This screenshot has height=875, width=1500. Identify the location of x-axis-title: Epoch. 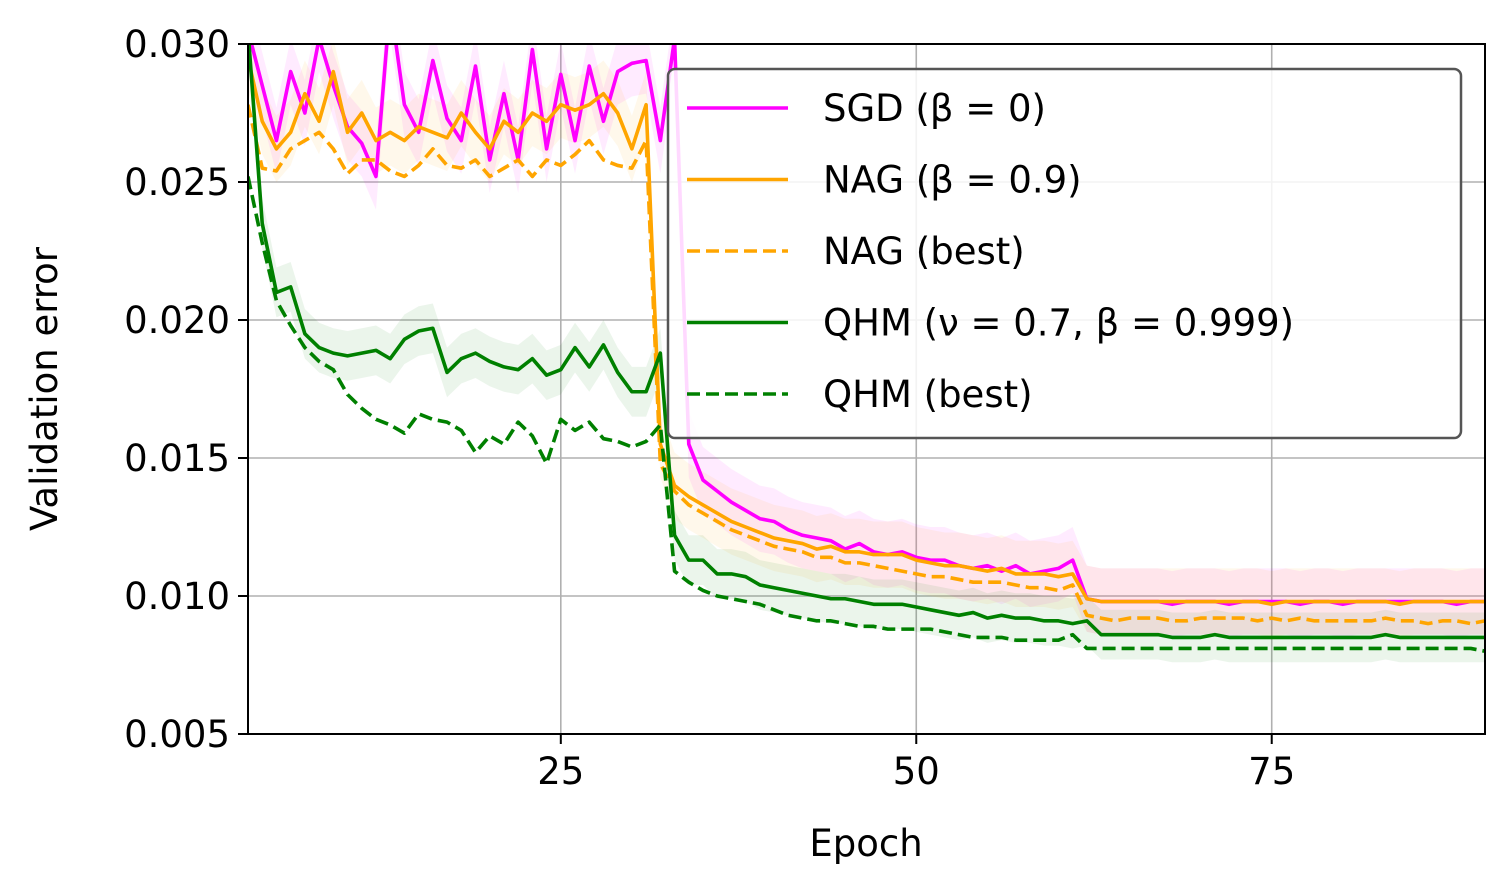
(865, 843).